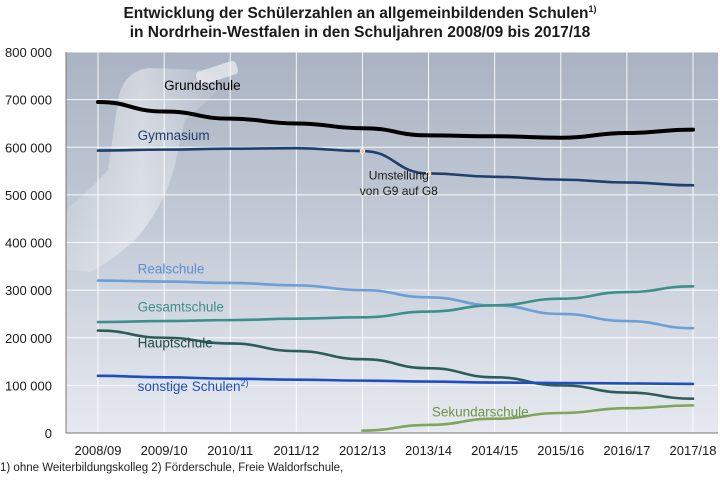 The width and height of the screenshot is (720, 480). I want to click on background-hand-illustration, so click(152, 166).